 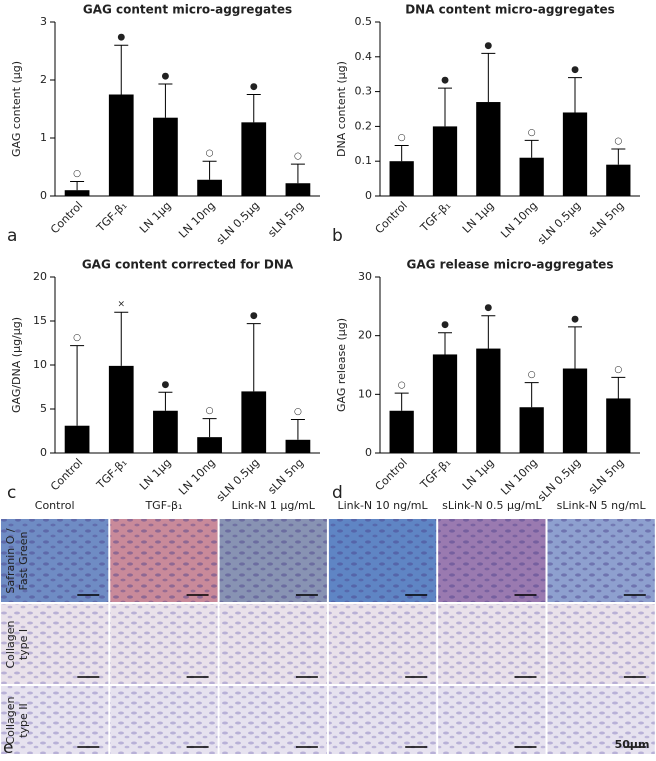 What do you see at coordinates (341, 365) in the screenshot?
I see `y-axis-label: GAG release (µg)` at bounding box center [341, 365].